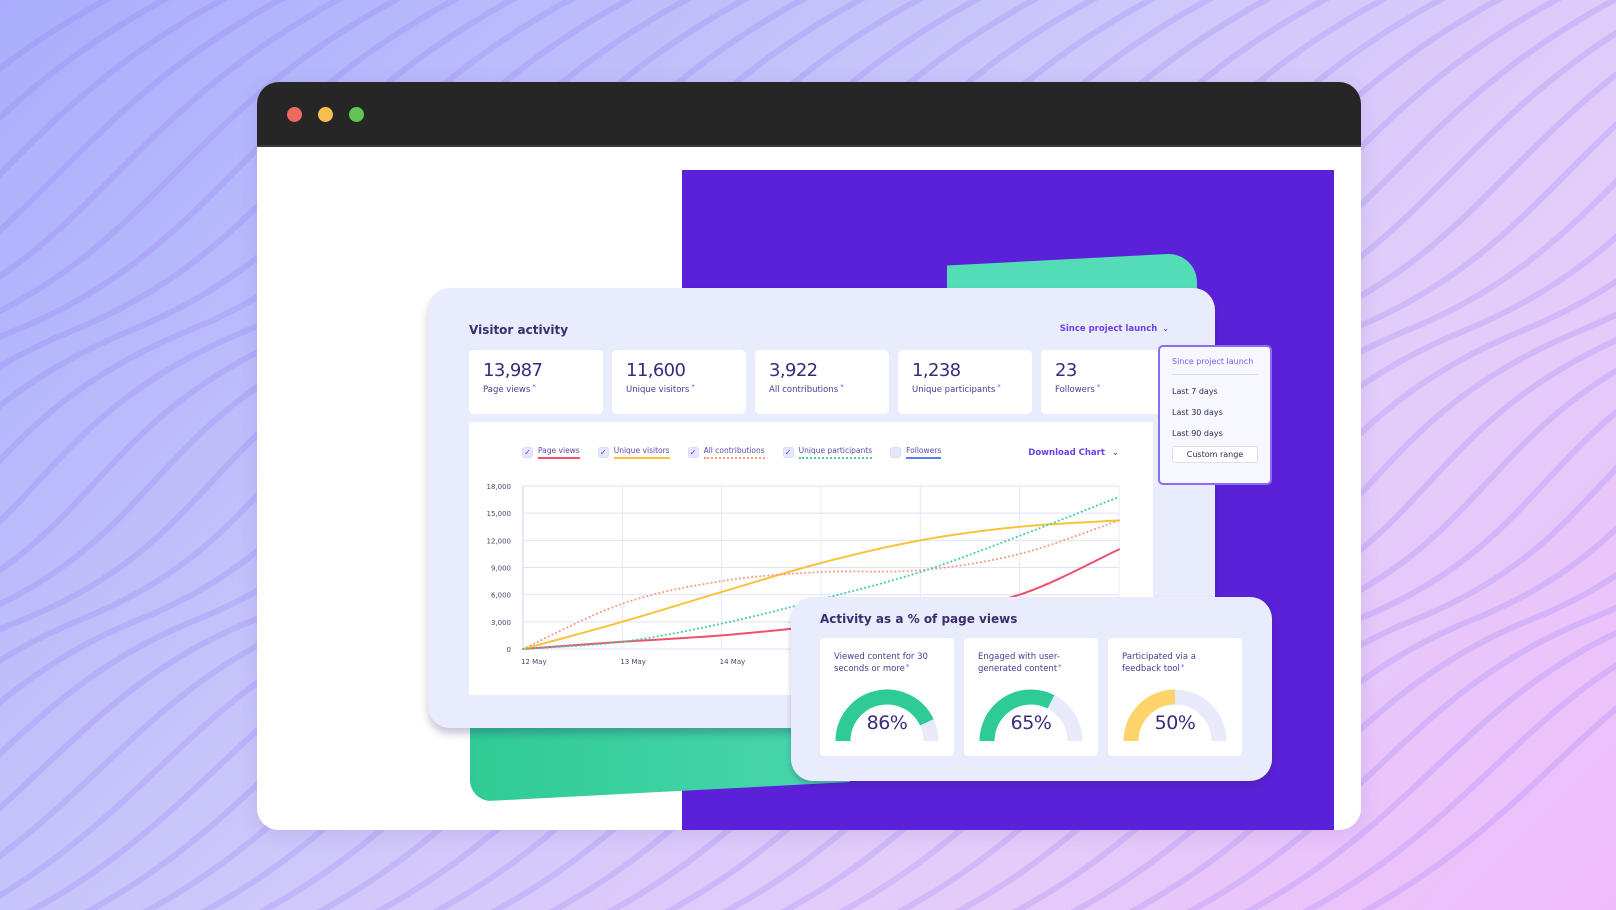 The height and width of the screenshot is (910, 1616). Describe the element at coordinates (1108, 329) in the screenshot. I see `date-range-label: Since project launch` at that location.